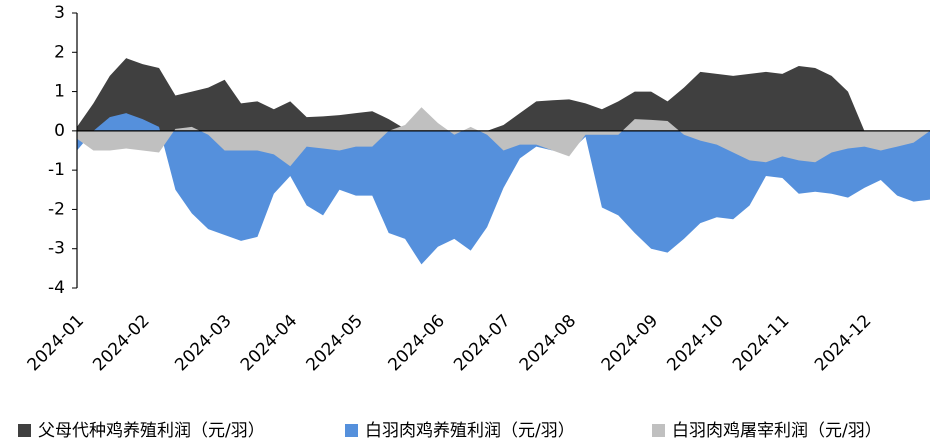  Describe the element at coordinates (59, 52) in the screenshot. I see `y-tick-label: 2` at that location.